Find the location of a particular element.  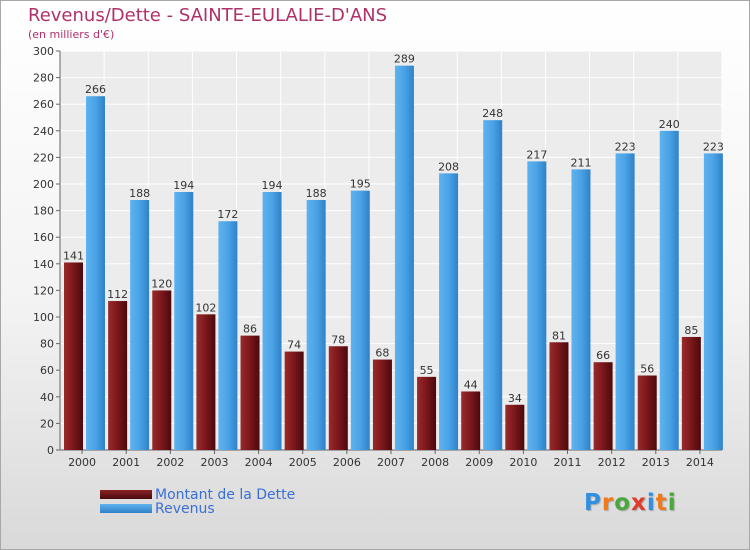

bar-revenus-2005 is located at coordinates (316, 324).